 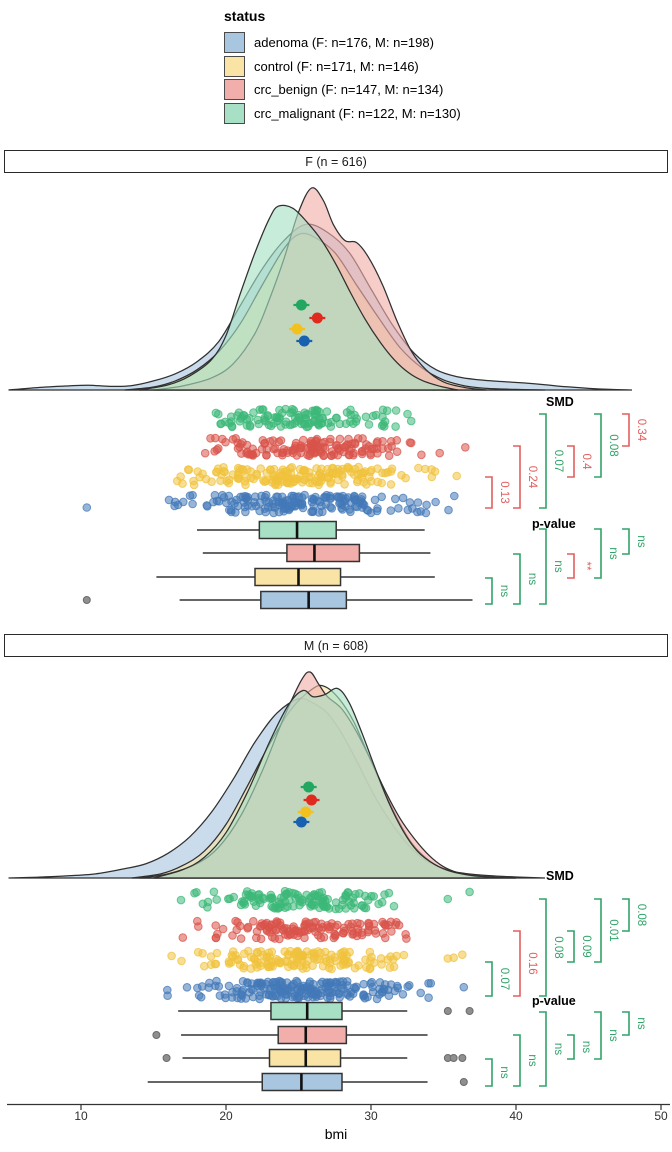 I want to click on pvalues-bracket-crc_malignant-adenoma, so click(x=543, y=566).